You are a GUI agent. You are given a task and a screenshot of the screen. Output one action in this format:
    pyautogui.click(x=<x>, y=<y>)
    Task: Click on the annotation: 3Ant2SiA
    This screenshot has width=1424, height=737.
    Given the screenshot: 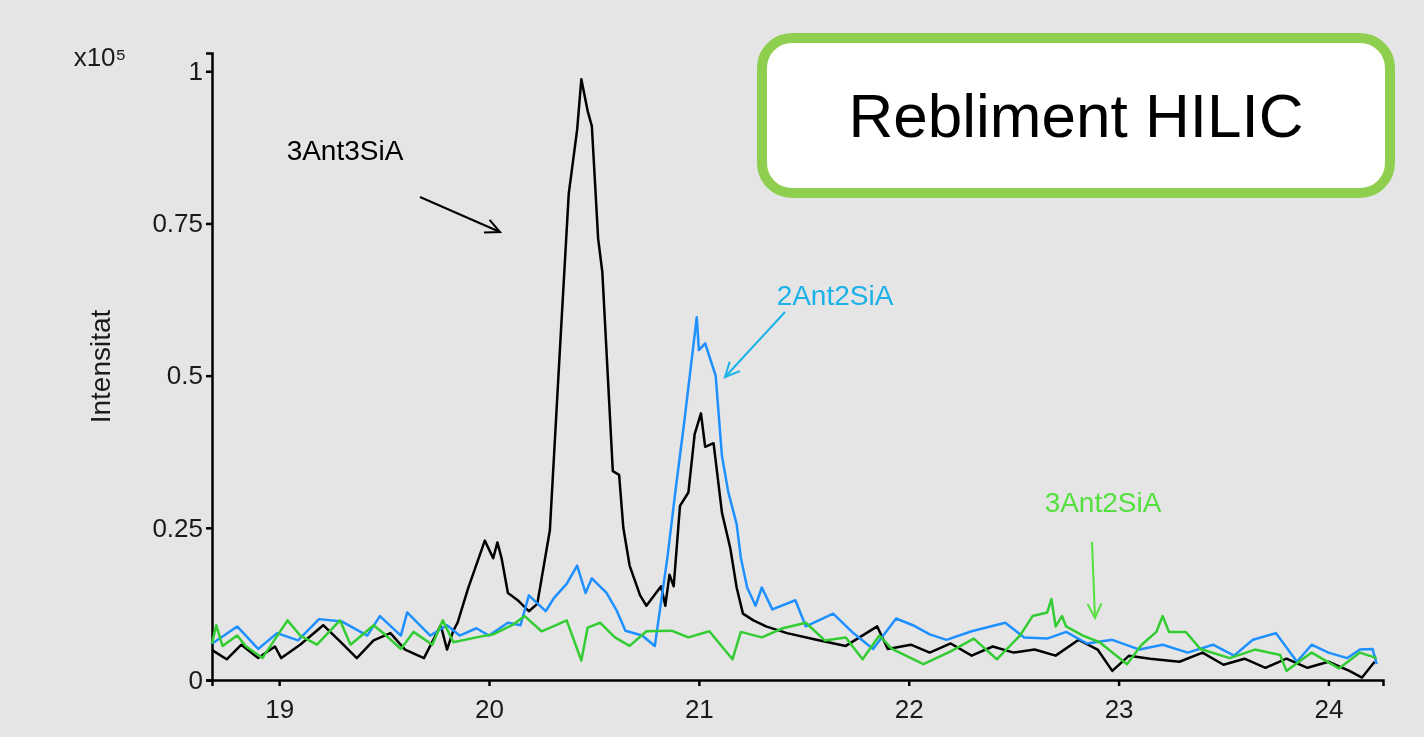 What is the action you would take?
    pyautogui.click(x=1103, y=502)
    